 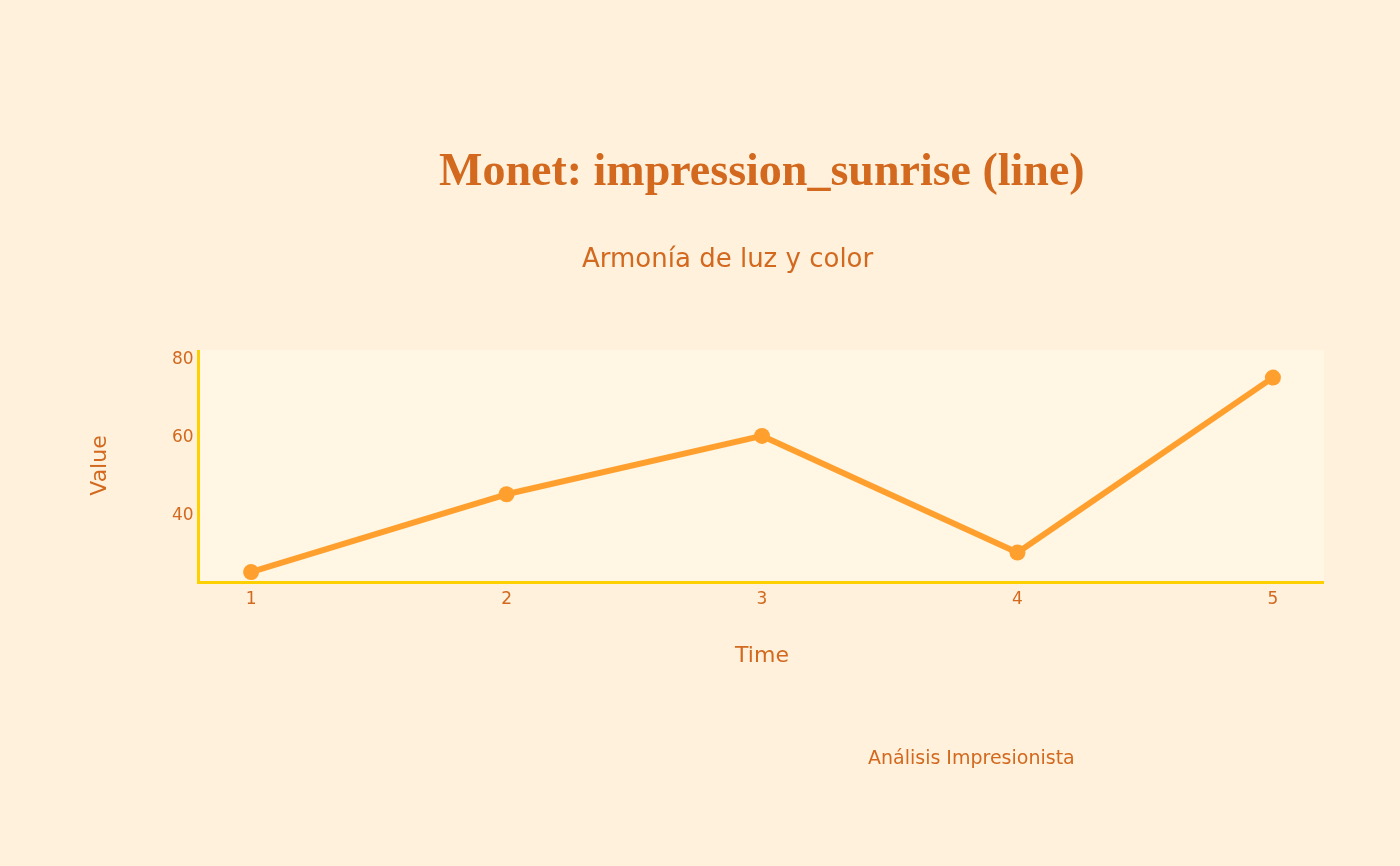 What do you see at coordinates (762, 169) in the screenshot?
I see `chart-title: Monet: impression_sunrise (line)` at bounding box center [762, 169].